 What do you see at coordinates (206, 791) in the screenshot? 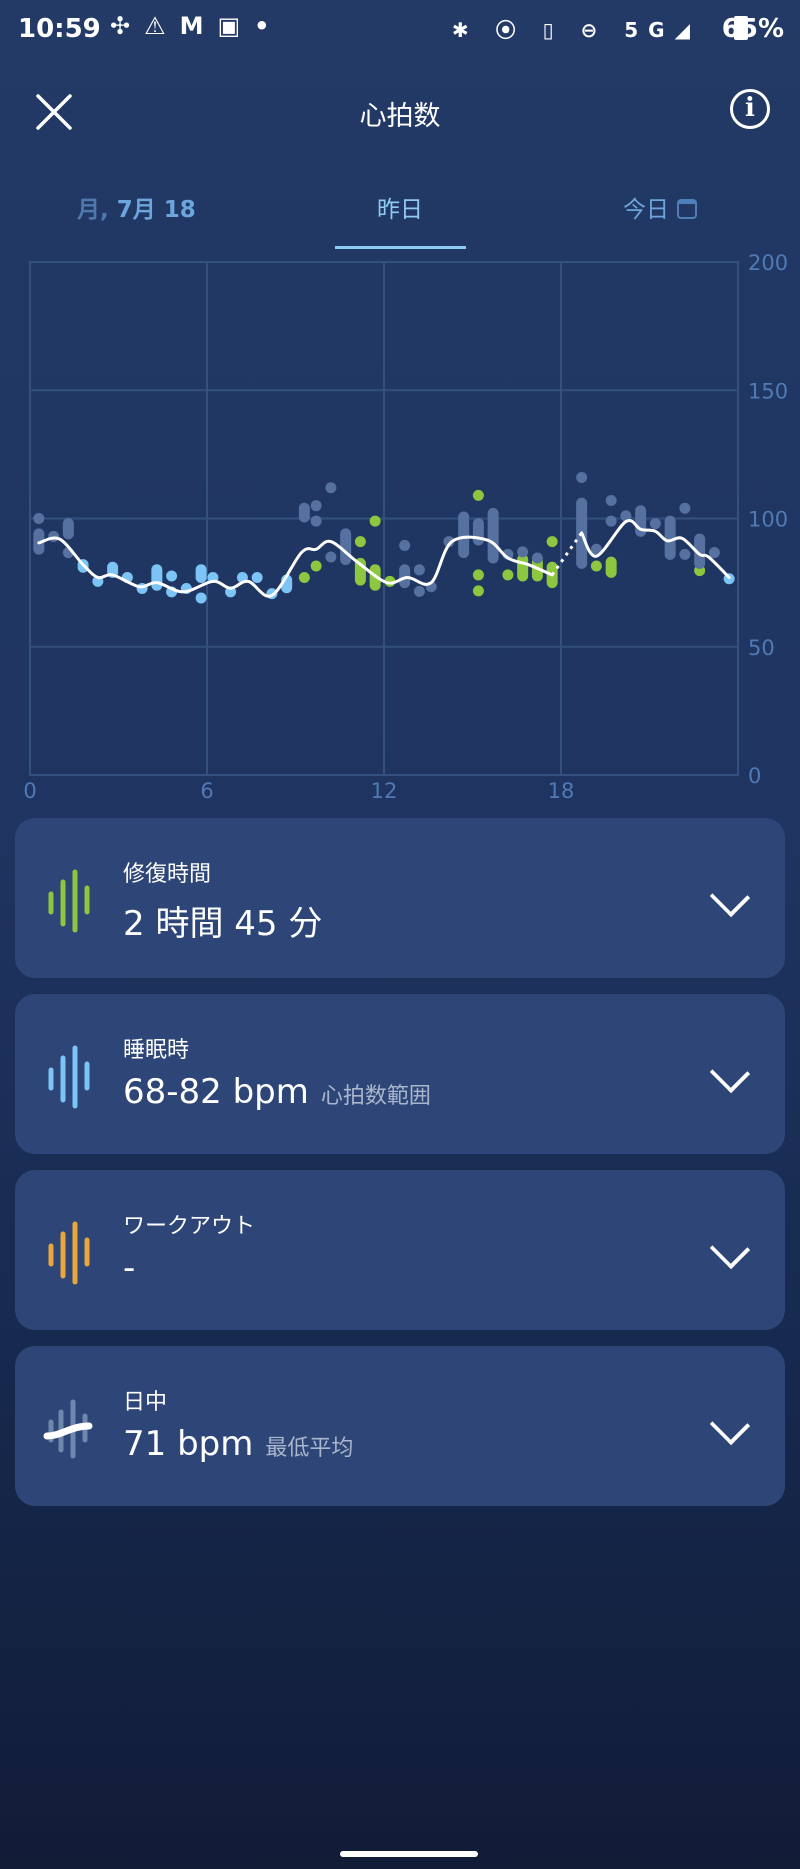
I see `x-tick-label: 6` at bounding box center [206, 791].